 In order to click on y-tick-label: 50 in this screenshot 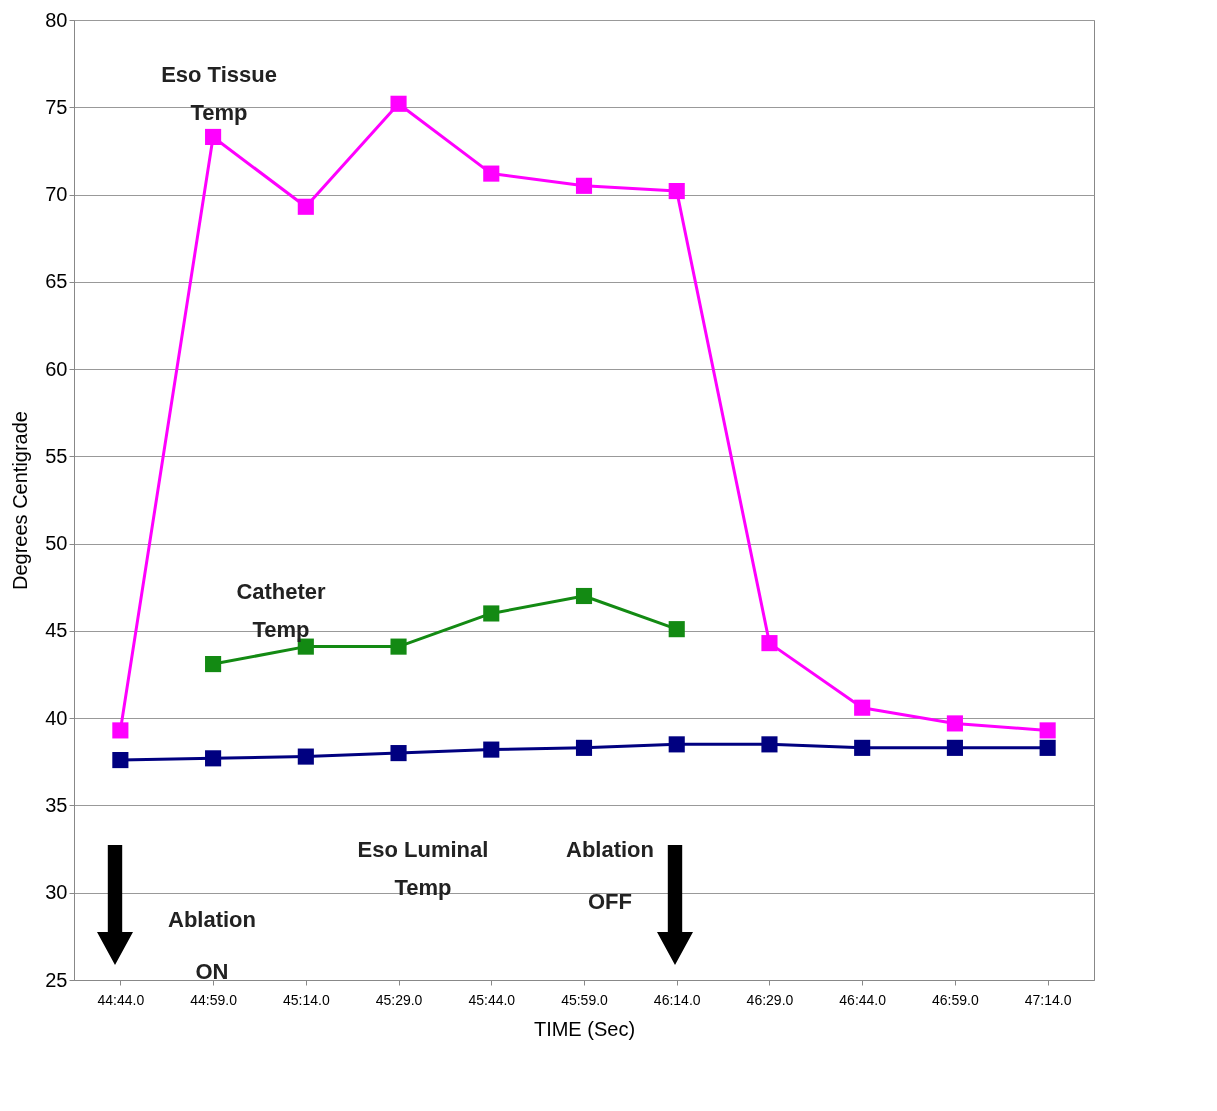, I will do `click(56, 543)`.